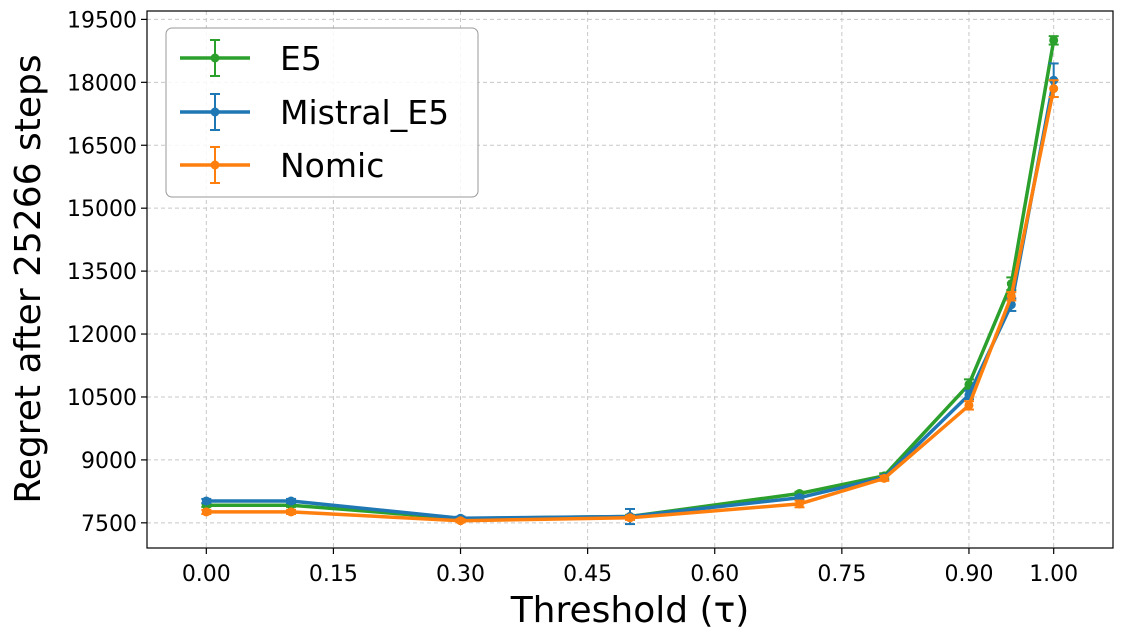  I want to click on x-tick-label: 1.00, so click(1053, 574).